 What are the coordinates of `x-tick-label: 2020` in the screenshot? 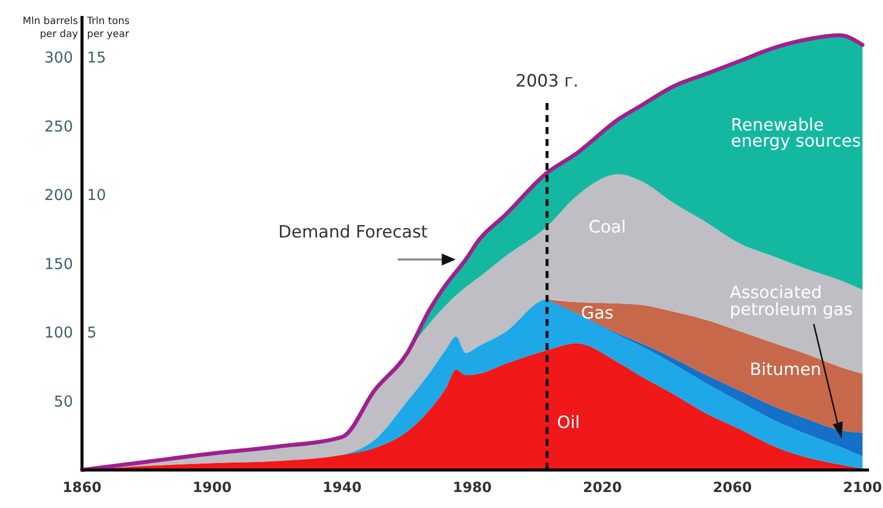 It's located at (602, 488).